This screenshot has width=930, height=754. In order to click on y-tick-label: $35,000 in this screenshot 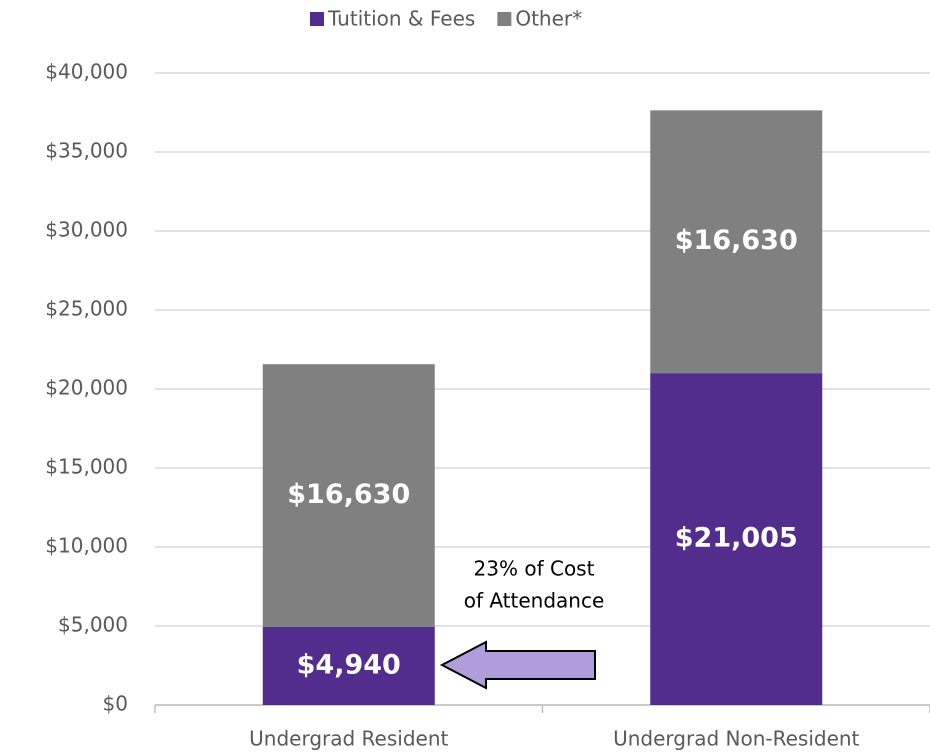, I will do `click(86, 151)`.